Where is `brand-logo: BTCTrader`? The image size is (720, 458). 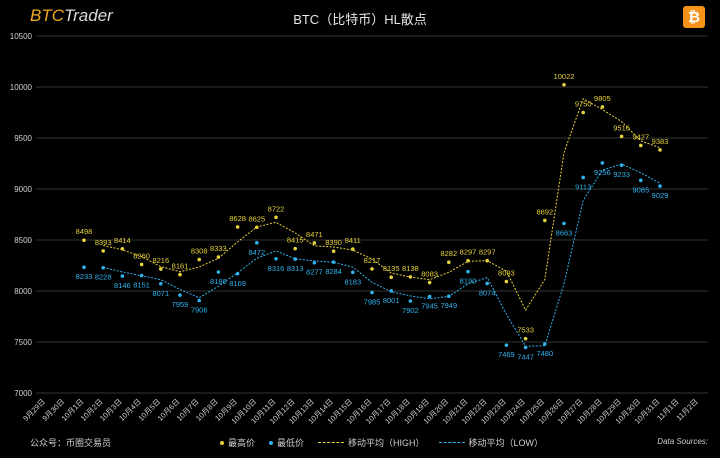
brand-logo: BTCTrader is located at coordinates (71, 16).